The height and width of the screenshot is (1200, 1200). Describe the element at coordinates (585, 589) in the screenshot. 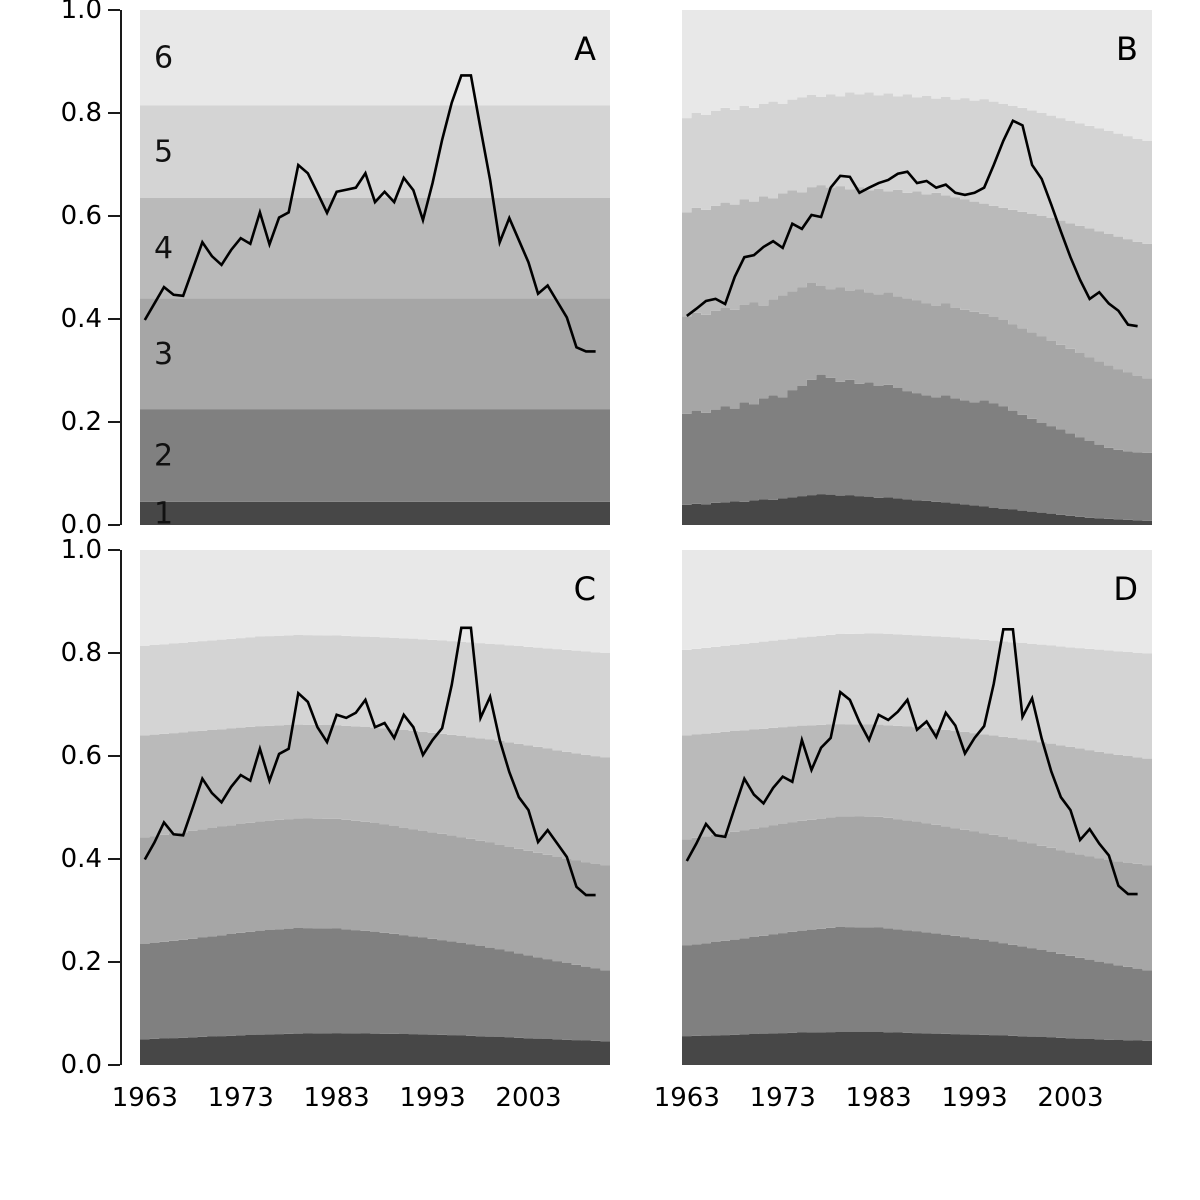

I see `panel-letter-c: C` at that location.